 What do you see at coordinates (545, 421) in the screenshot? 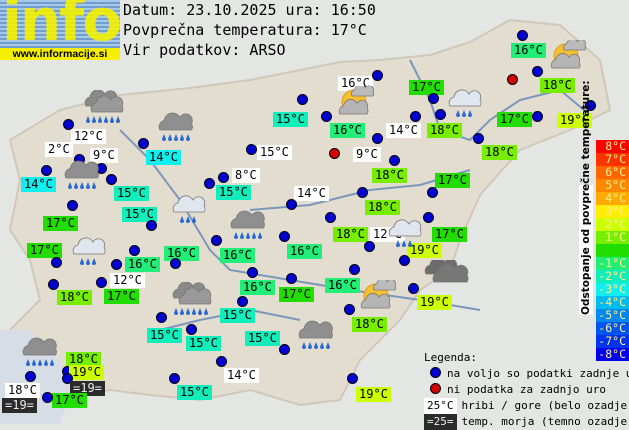
I see `legend-sea: temp. morja (temno ozadje)` at bounding box center [545, 421].